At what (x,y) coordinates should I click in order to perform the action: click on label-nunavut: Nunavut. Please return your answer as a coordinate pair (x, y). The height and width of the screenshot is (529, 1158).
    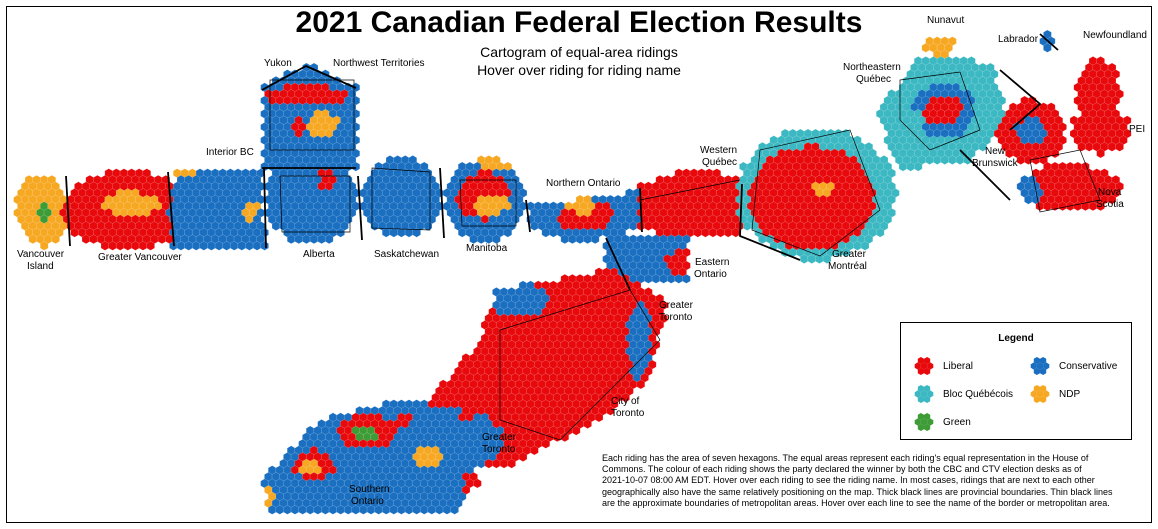
    Looking at the image, I should click on (946, 20).